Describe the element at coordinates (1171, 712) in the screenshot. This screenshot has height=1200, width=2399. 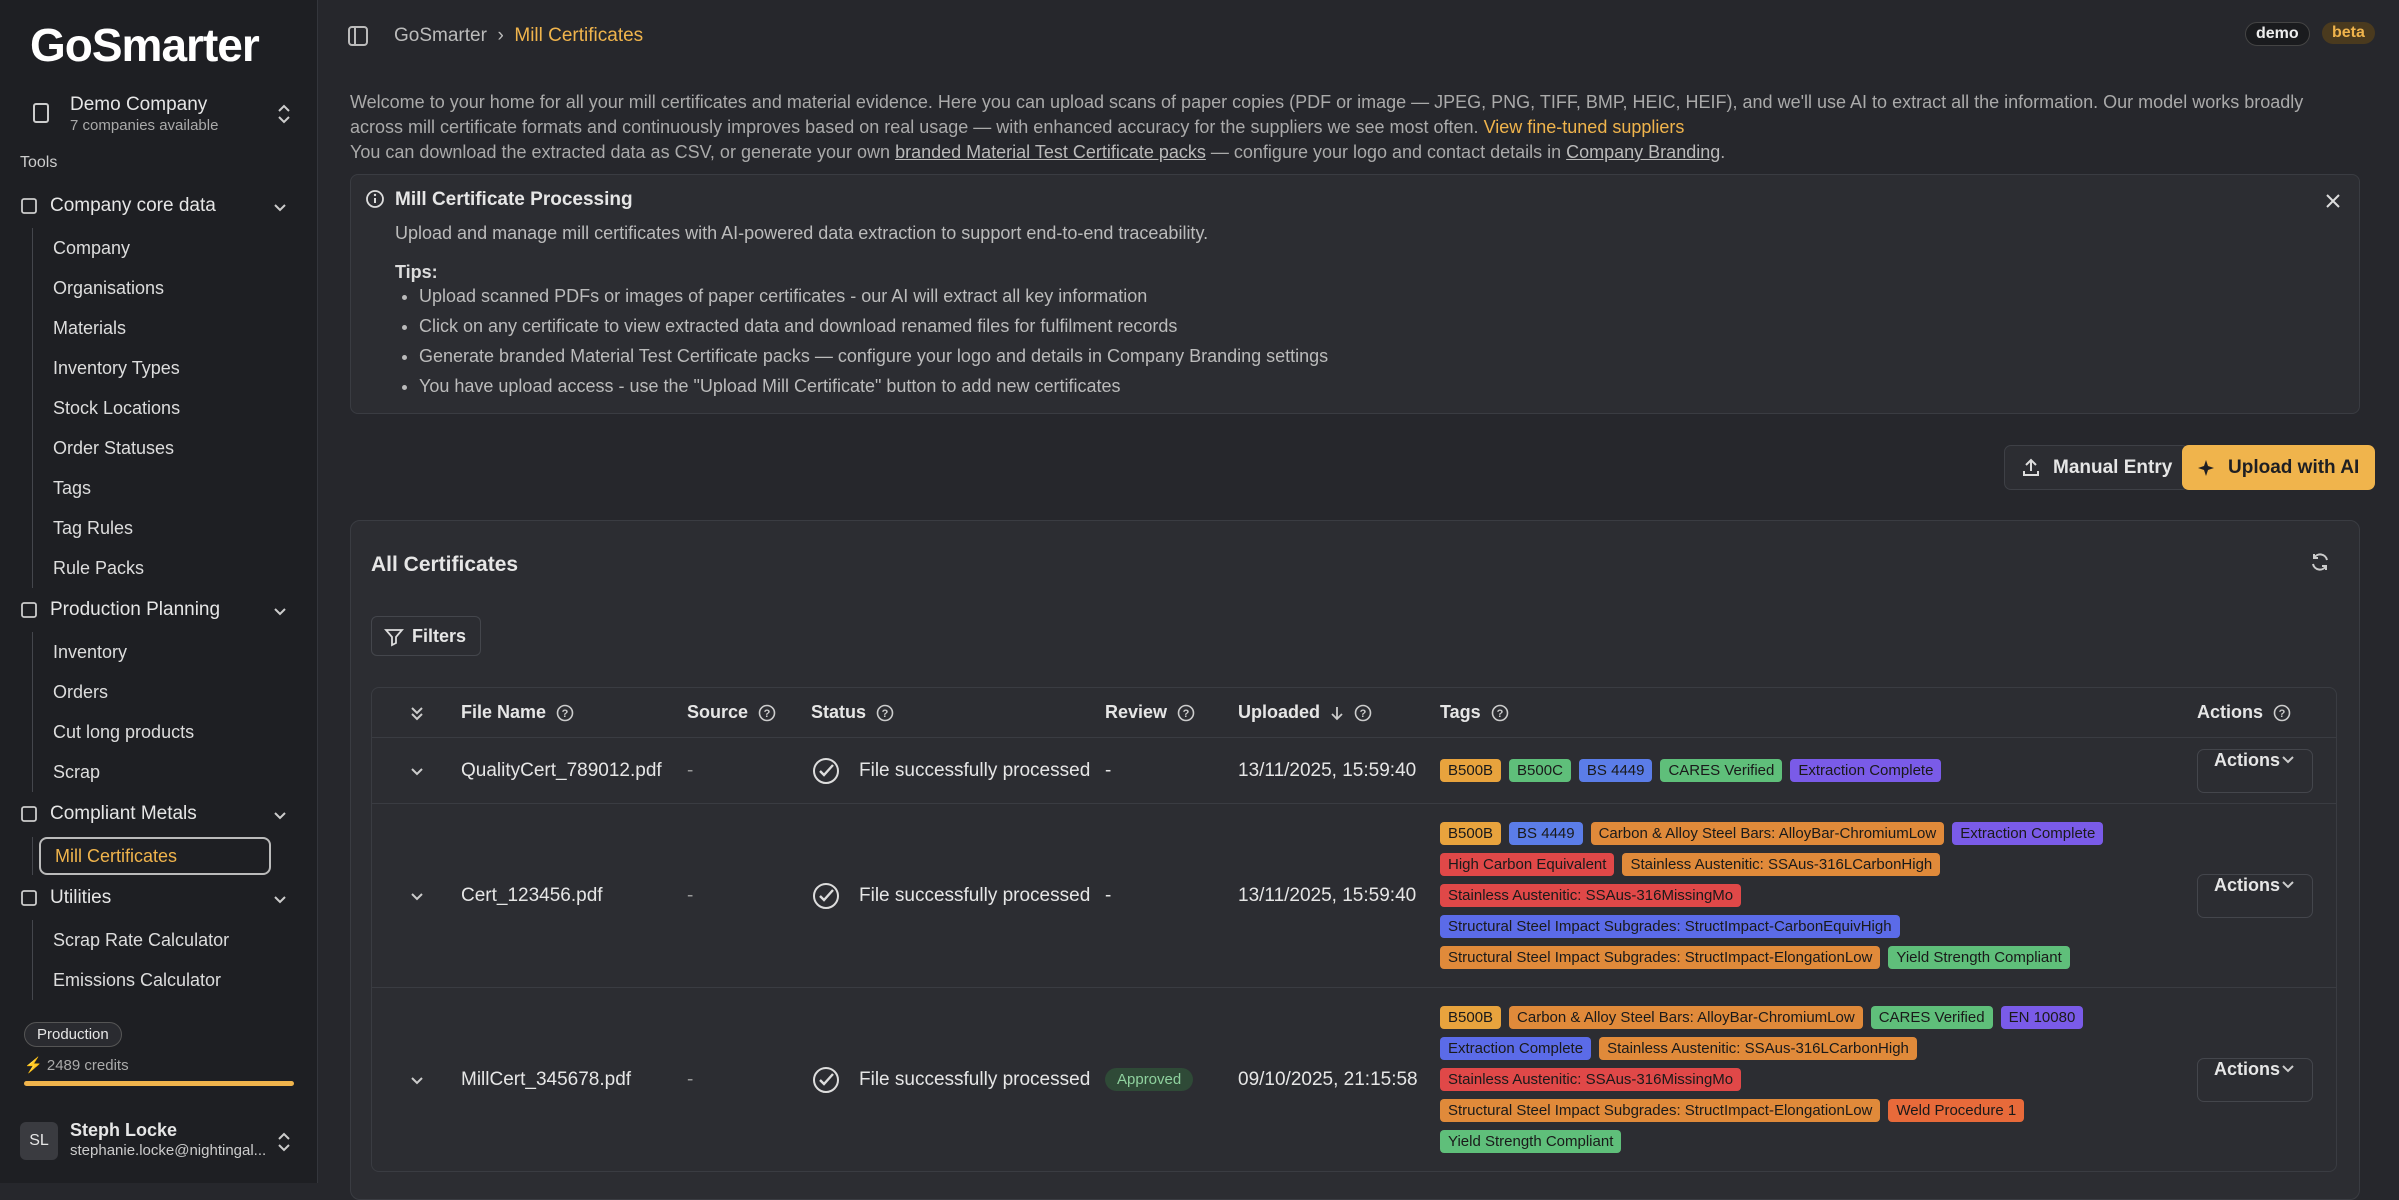
I see `column-header: Review?` at that location.